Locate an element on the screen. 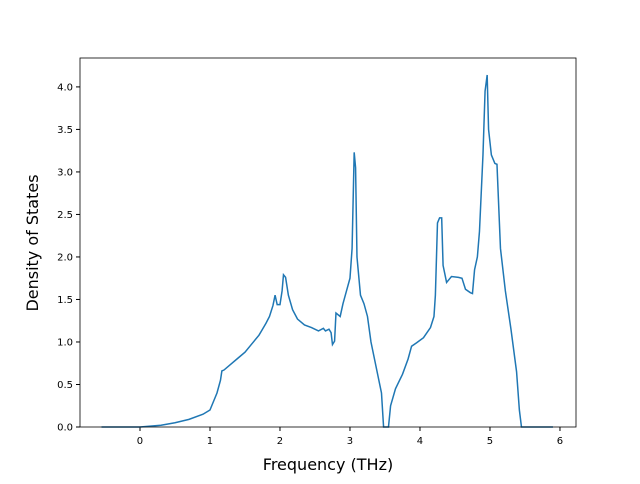 The image size is (640, 484). x-tick-label: 2 is located at coordinates (280, 441).